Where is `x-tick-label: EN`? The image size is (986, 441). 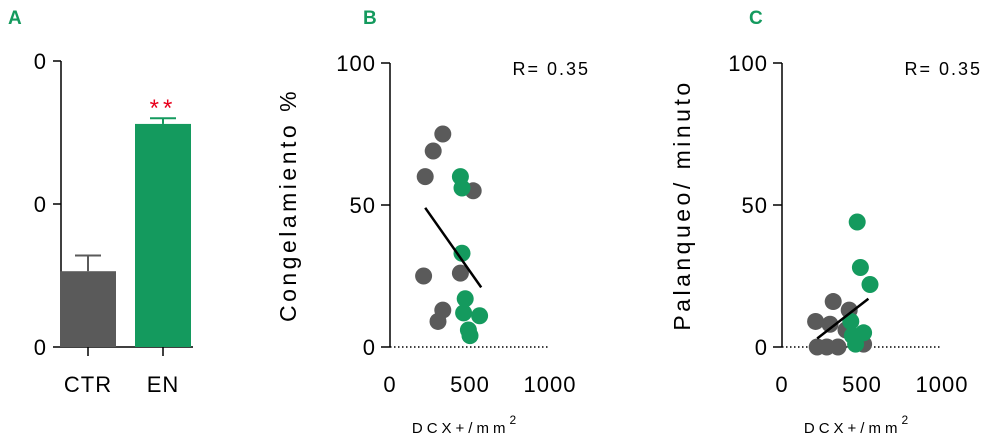
x-tick-label: EN is located at coordinates (163, 384).